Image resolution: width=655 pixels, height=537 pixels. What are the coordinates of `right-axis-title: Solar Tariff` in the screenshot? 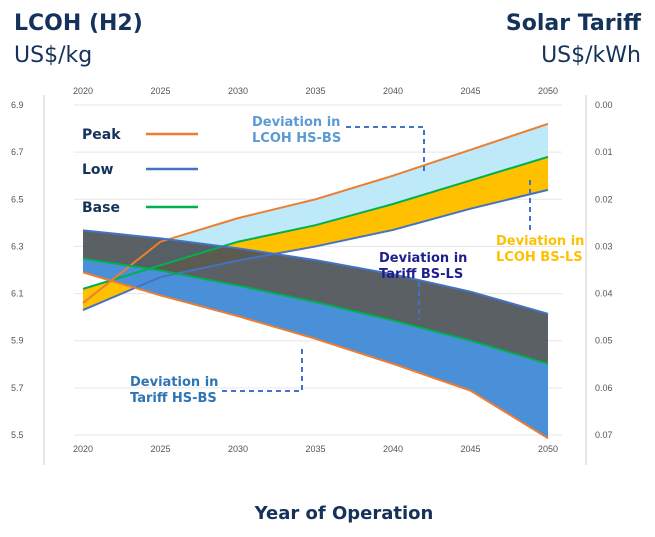 It's located at (574, 23).